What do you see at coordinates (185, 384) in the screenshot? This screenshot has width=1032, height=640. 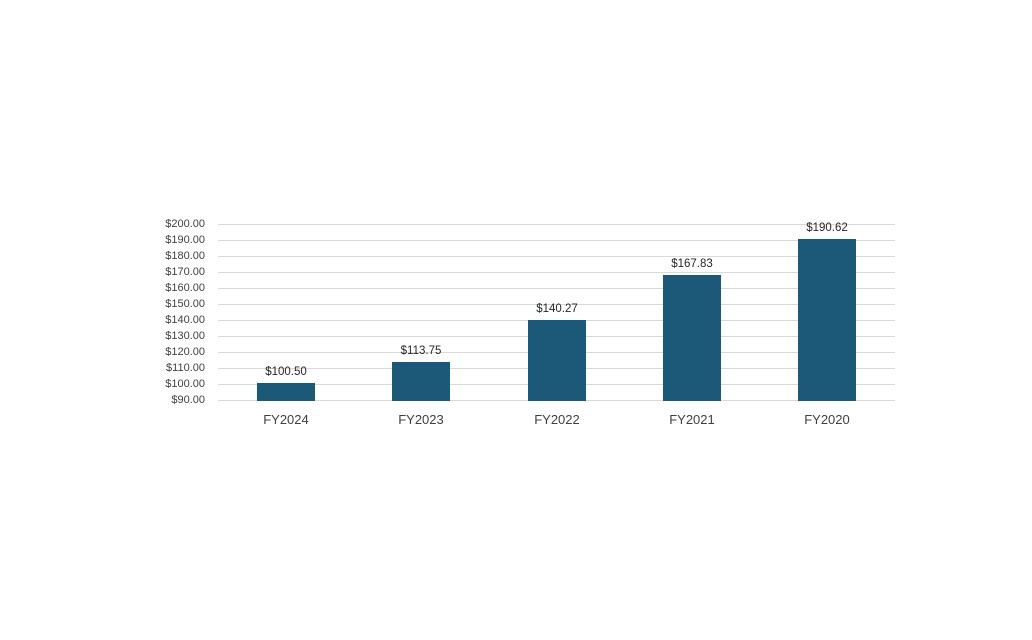 I see `y-axis-tick-label: $100.00` at bounding box center [185, 384].